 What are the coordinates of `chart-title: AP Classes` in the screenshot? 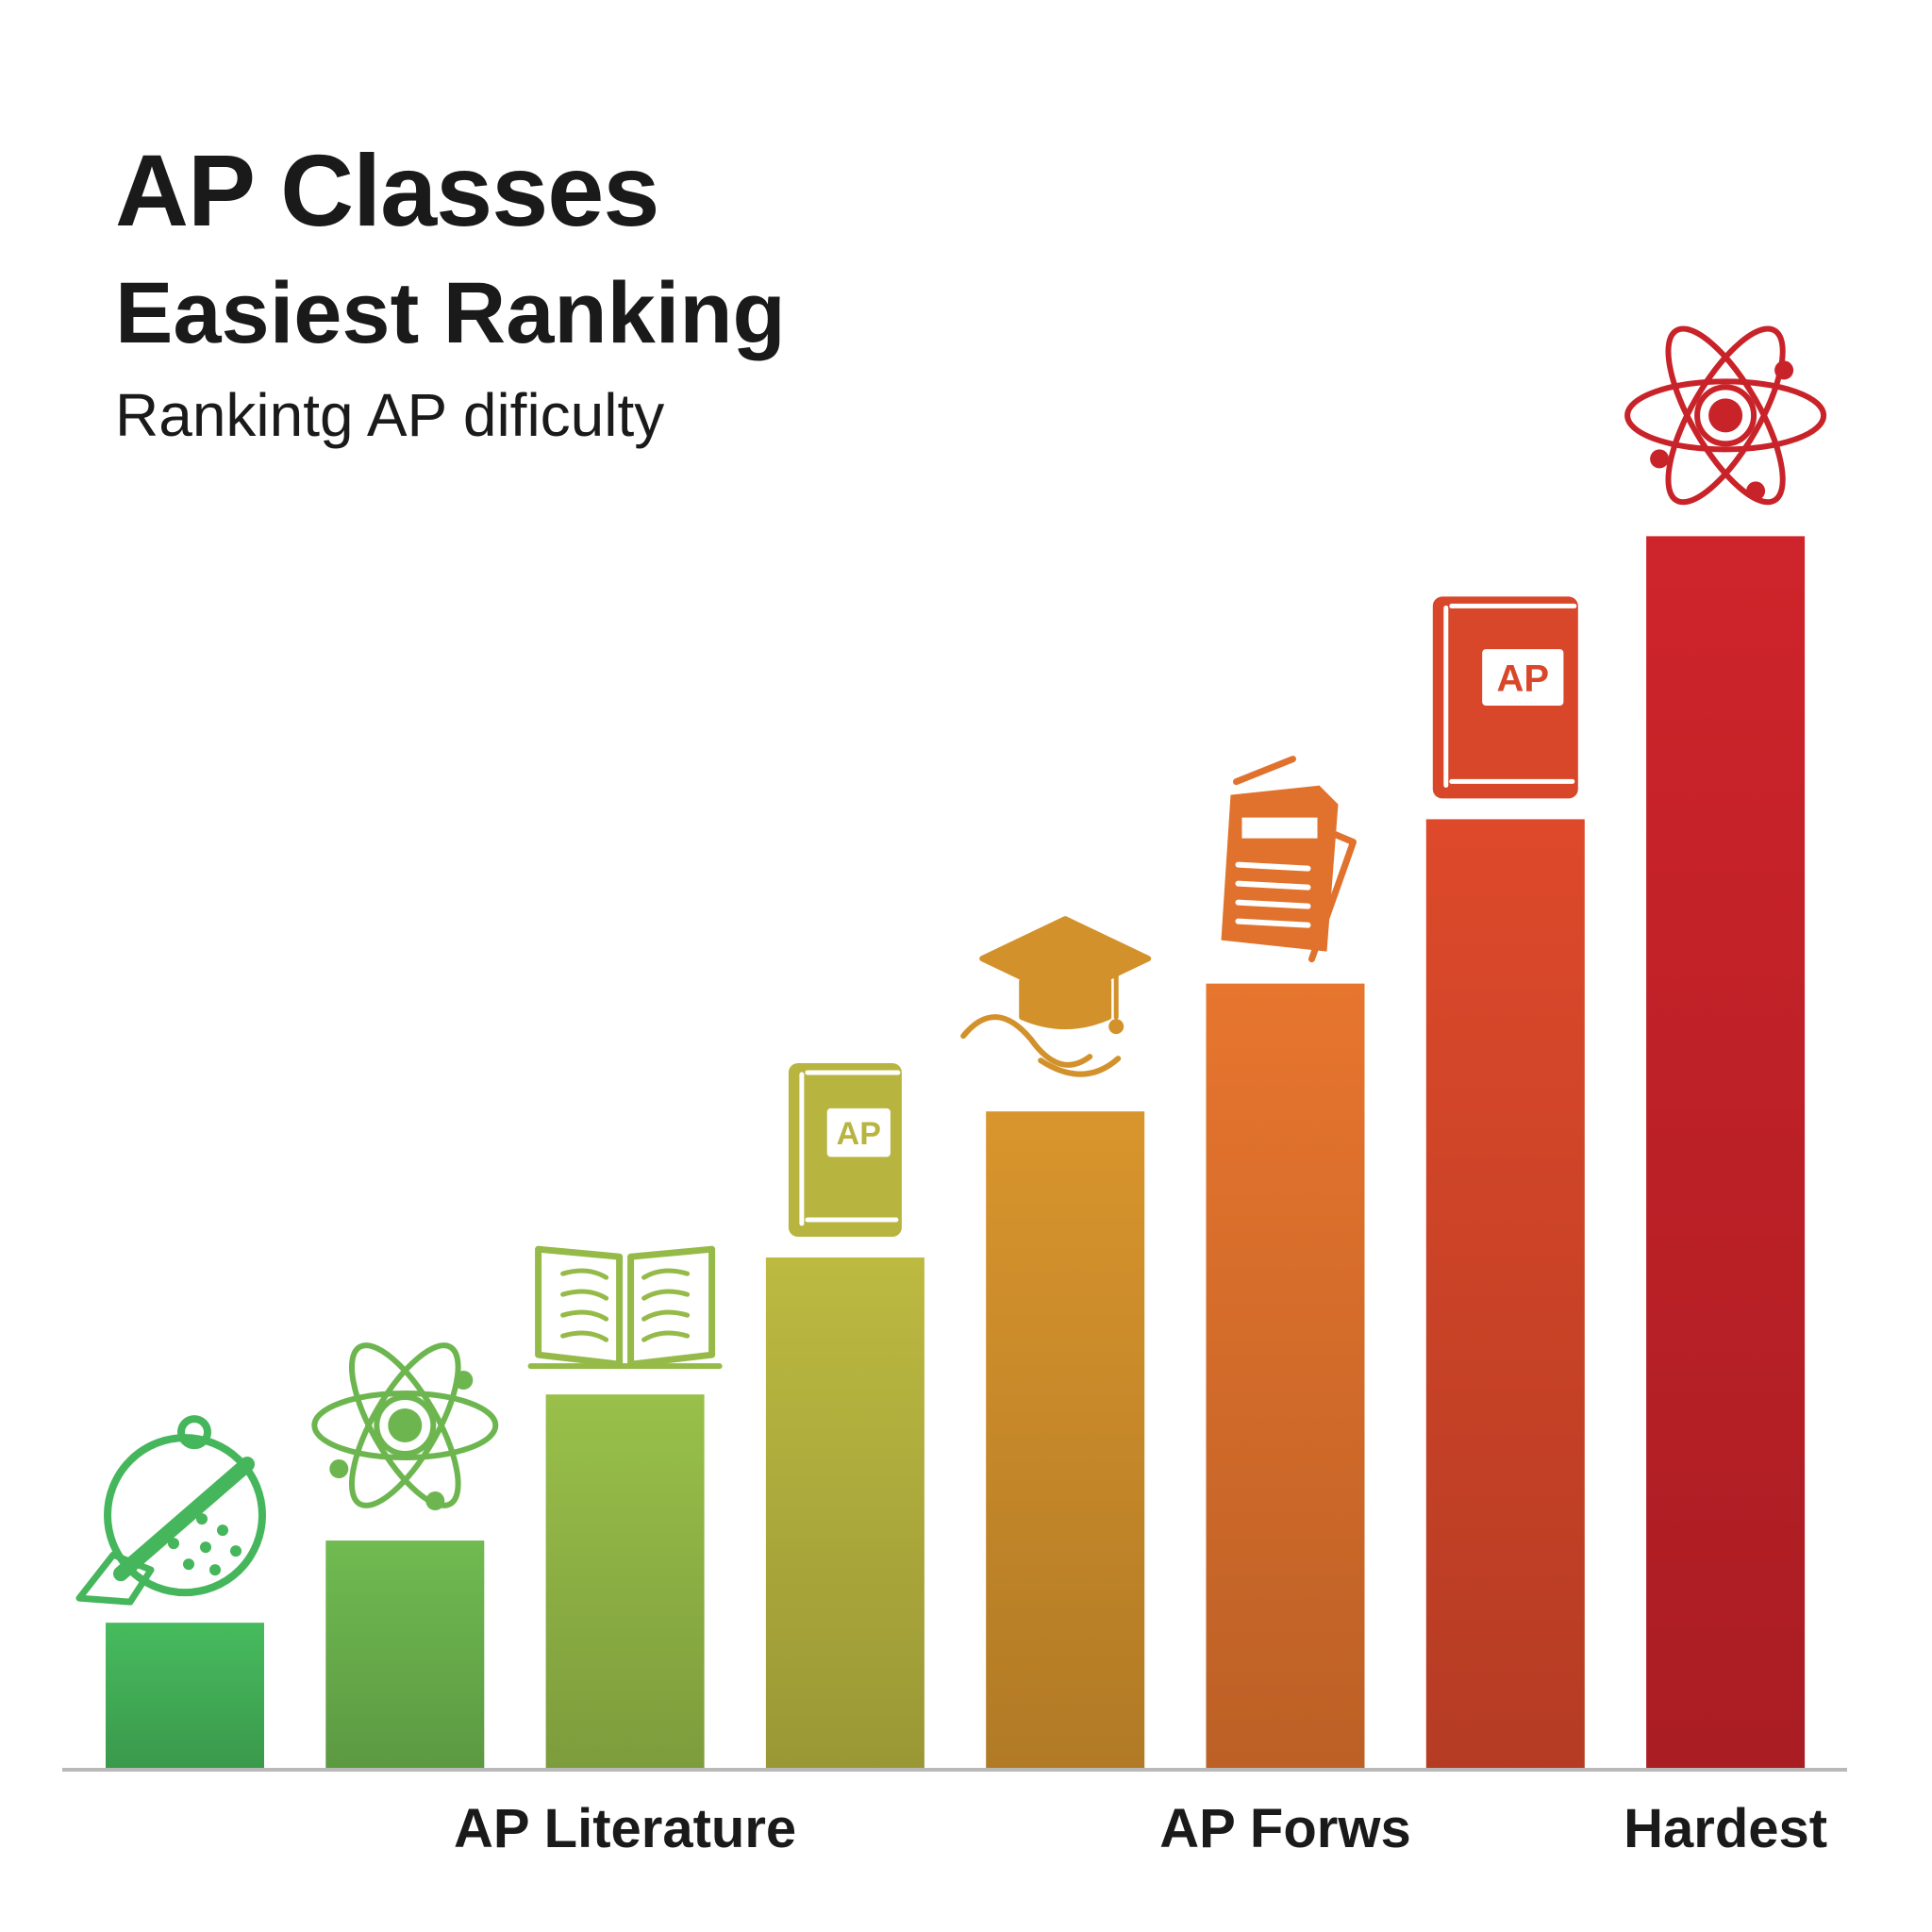 It's located at (387, 190).